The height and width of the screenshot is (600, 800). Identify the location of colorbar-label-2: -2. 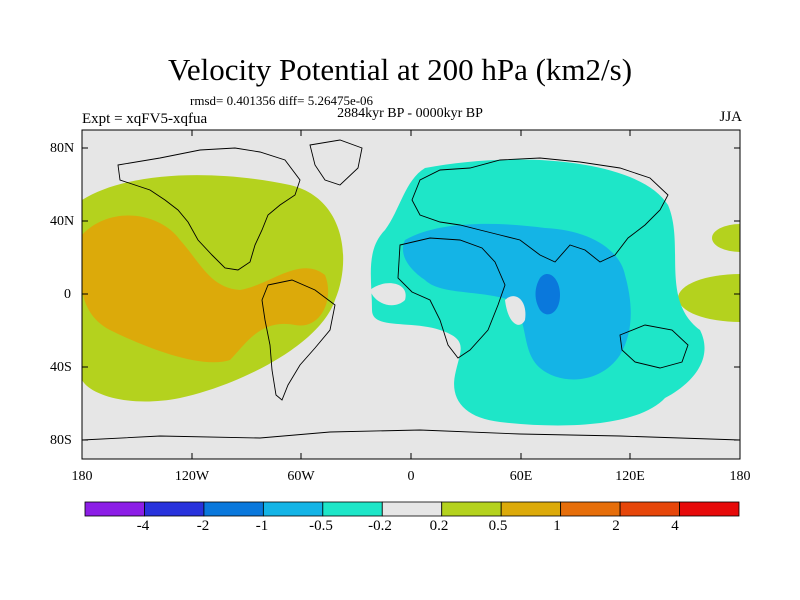
(203, 526).